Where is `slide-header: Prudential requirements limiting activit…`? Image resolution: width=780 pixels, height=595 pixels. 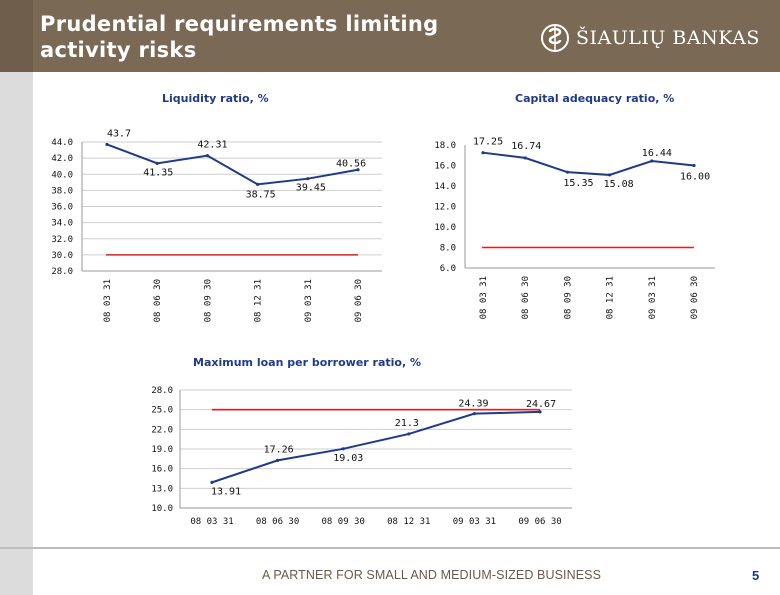
slide-header: Prudential requirements limiting activit… is located at coordinates (390, 36).